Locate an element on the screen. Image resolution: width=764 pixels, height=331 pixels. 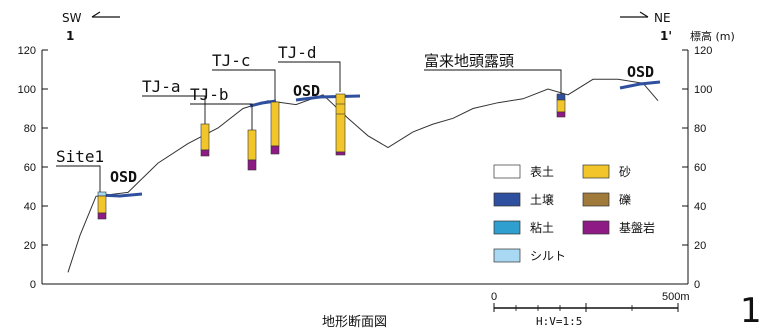
diagram-title: 地形断面図 is located at coordinates (354, 322).